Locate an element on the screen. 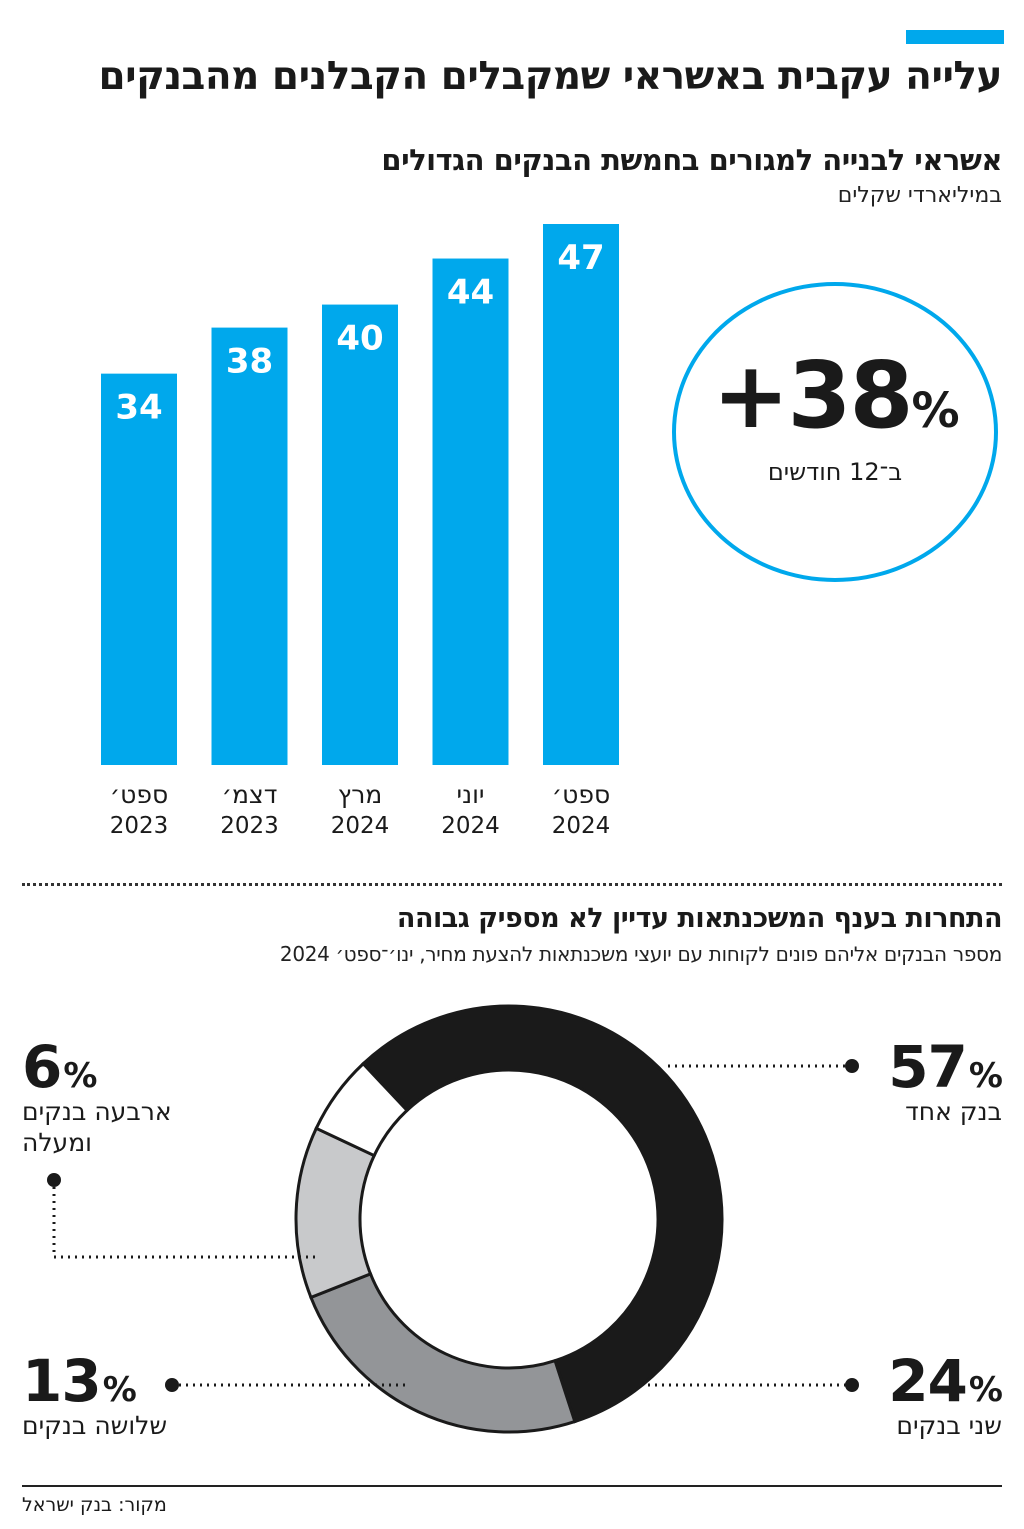  x-tick-month-4: ספט׳ is located at coordinates (581, 794).